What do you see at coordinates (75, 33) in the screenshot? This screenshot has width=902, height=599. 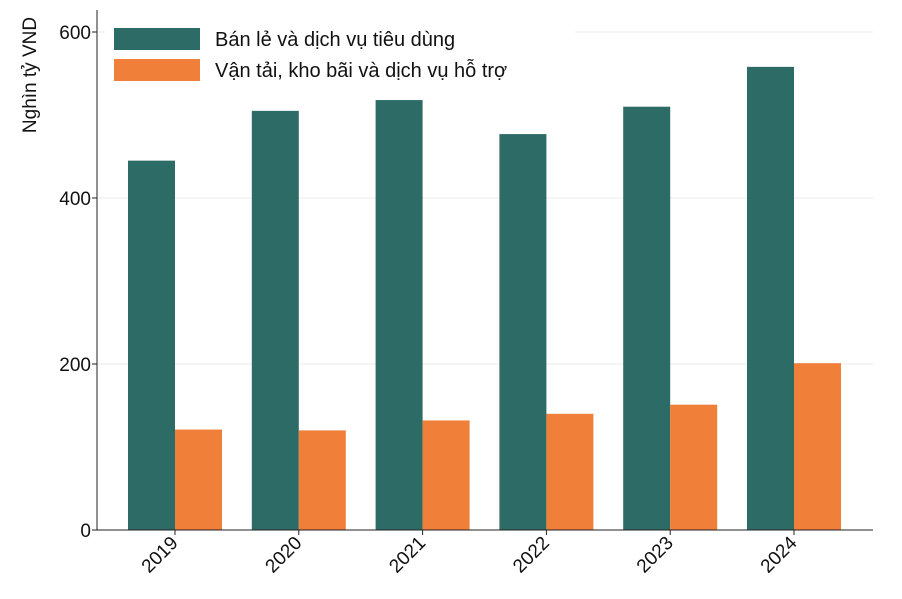 I see `y-tick-label: 600` at bounding box center [75, 33].